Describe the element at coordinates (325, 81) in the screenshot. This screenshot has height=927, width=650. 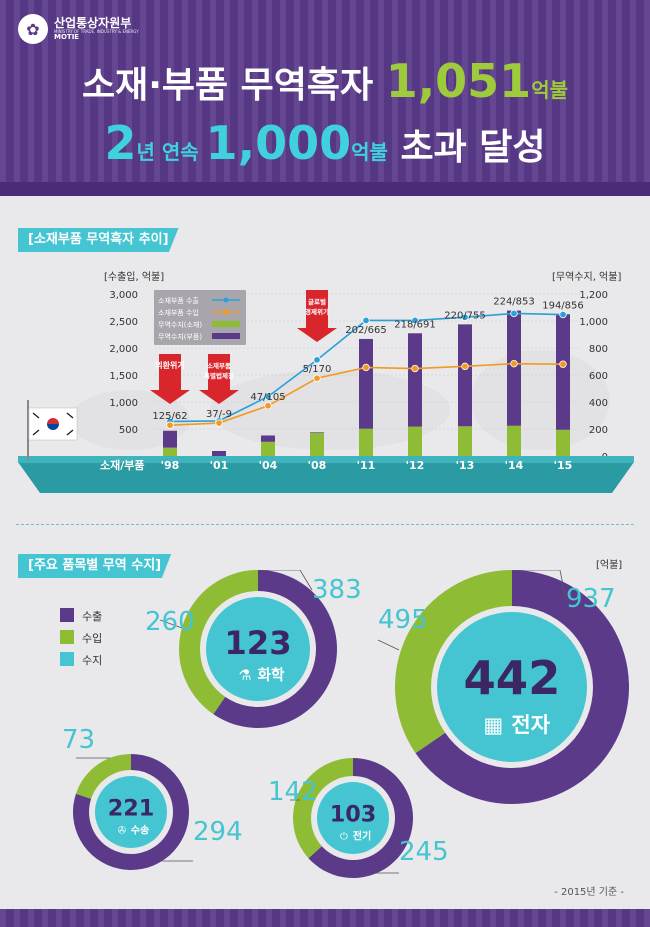
I see `title-line-1: 소재·부품 무역흑자 1,051억불` at that location.